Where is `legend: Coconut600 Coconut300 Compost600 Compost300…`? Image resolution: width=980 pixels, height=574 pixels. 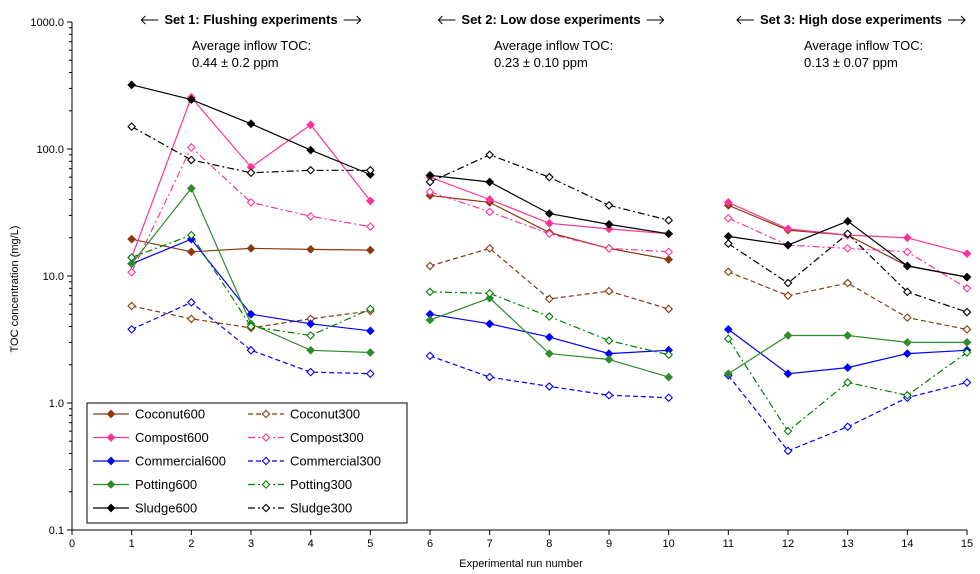 legend: Coconut600 Coconut300 Compost600 Compost300… is located at coordinates (247, 463).